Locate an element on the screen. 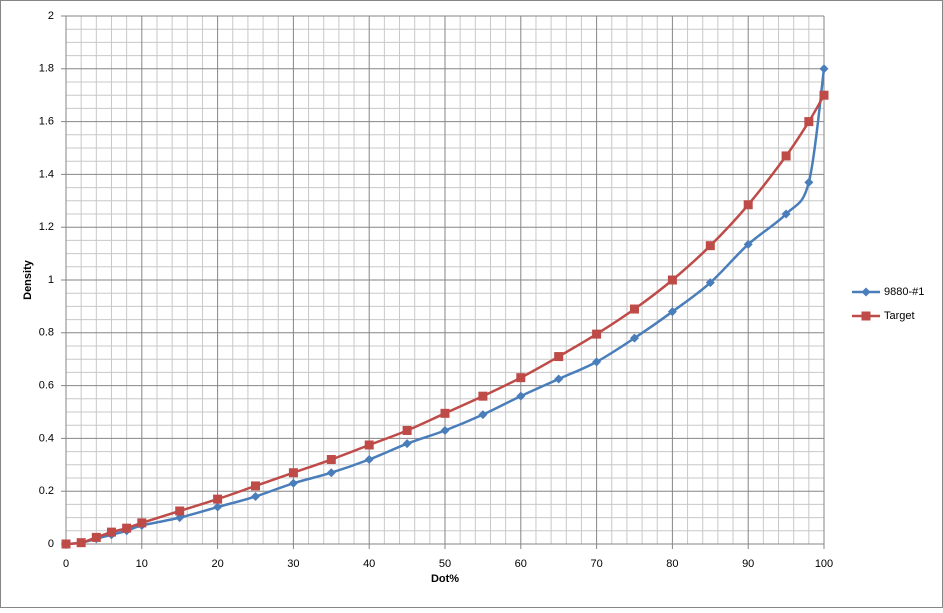  y-tick-label: 1.6 is located at coordinates (46, 122).